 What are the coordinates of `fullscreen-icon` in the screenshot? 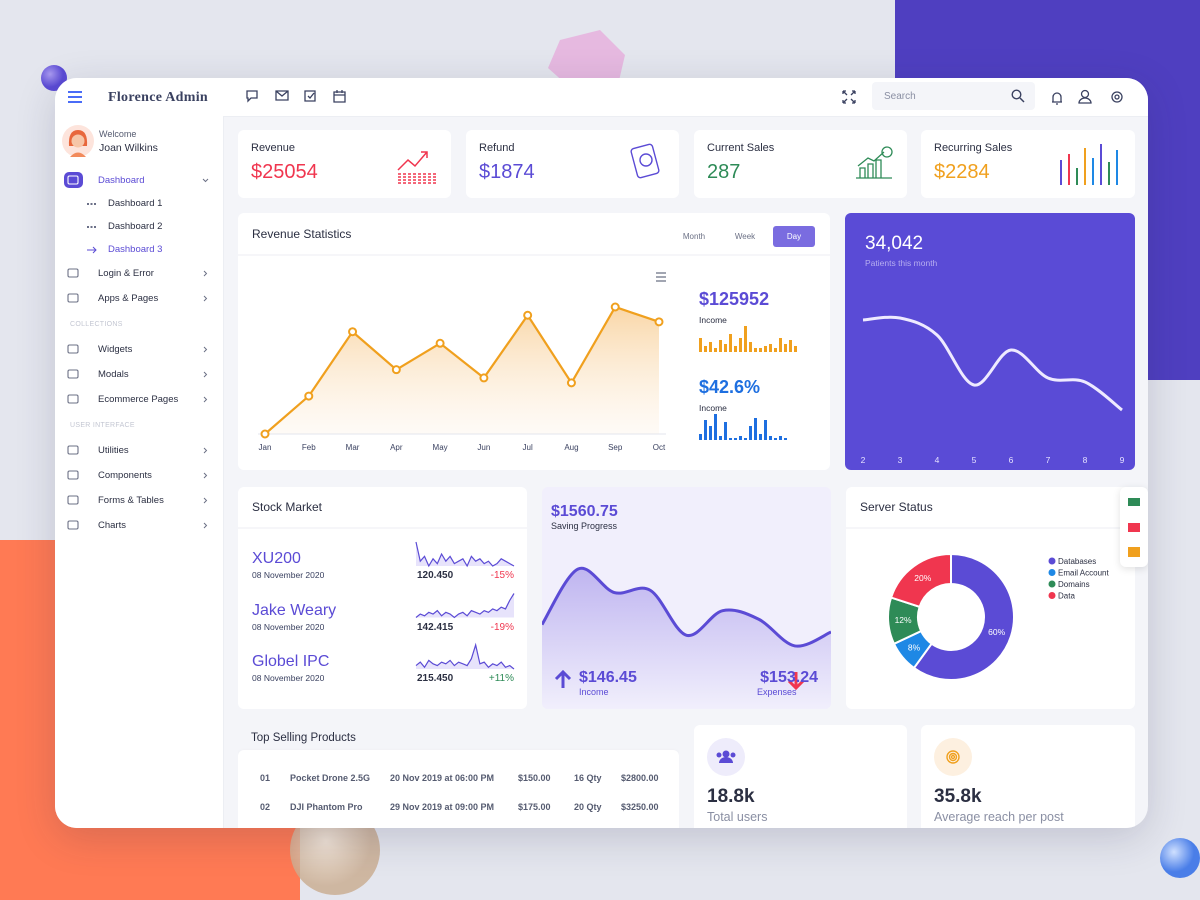 It's located at (849, 97).